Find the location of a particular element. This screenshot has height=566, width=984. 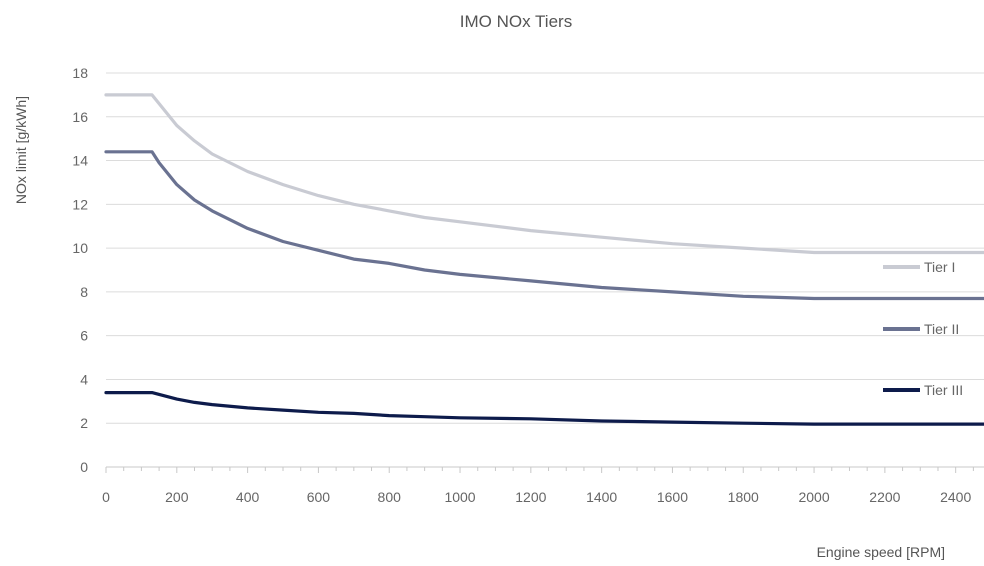

x-tick-label: 1800 is located at coordinates (743, 497).